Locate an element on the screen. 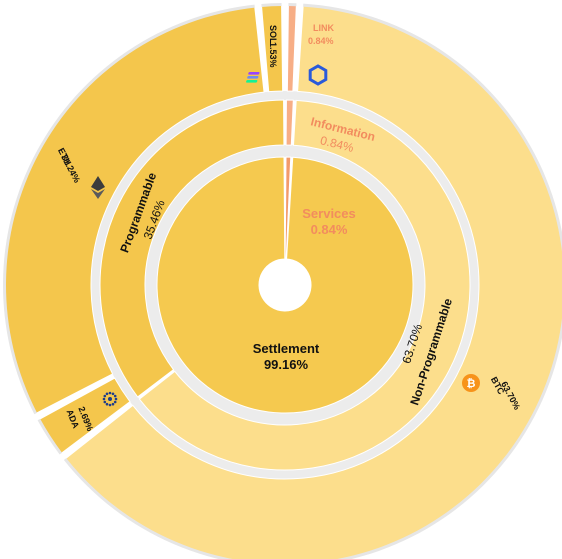  bitcoin-icon: ₿ is located at coordinates (471, 383).